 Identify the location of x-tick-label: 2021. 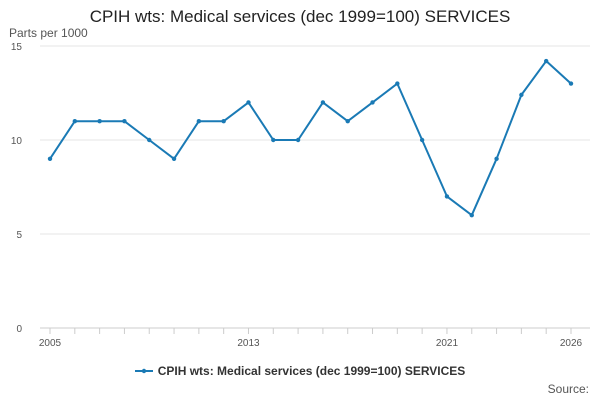
(447, 343).